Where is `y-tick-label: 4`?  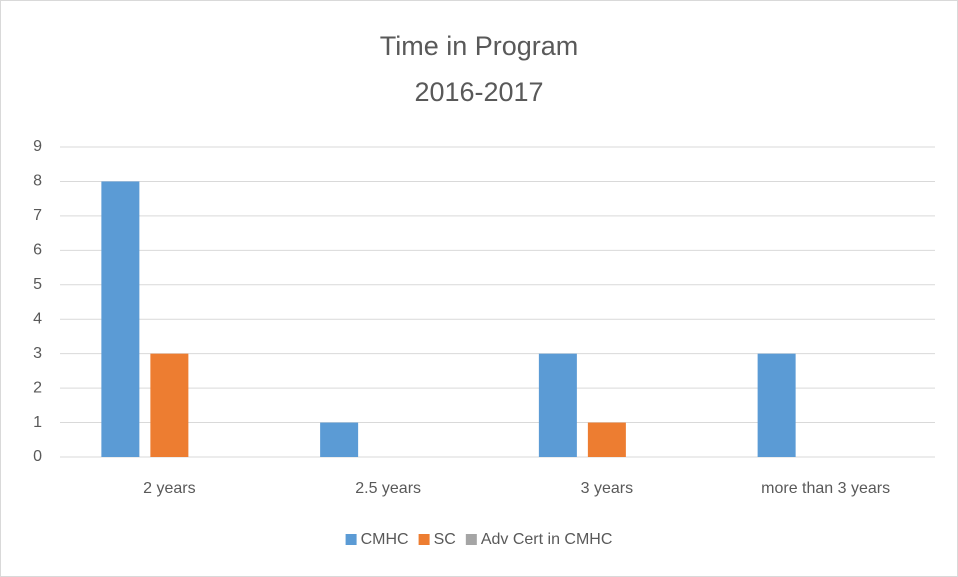 y-tick-label: 4 is located at coordinates (37, 318).